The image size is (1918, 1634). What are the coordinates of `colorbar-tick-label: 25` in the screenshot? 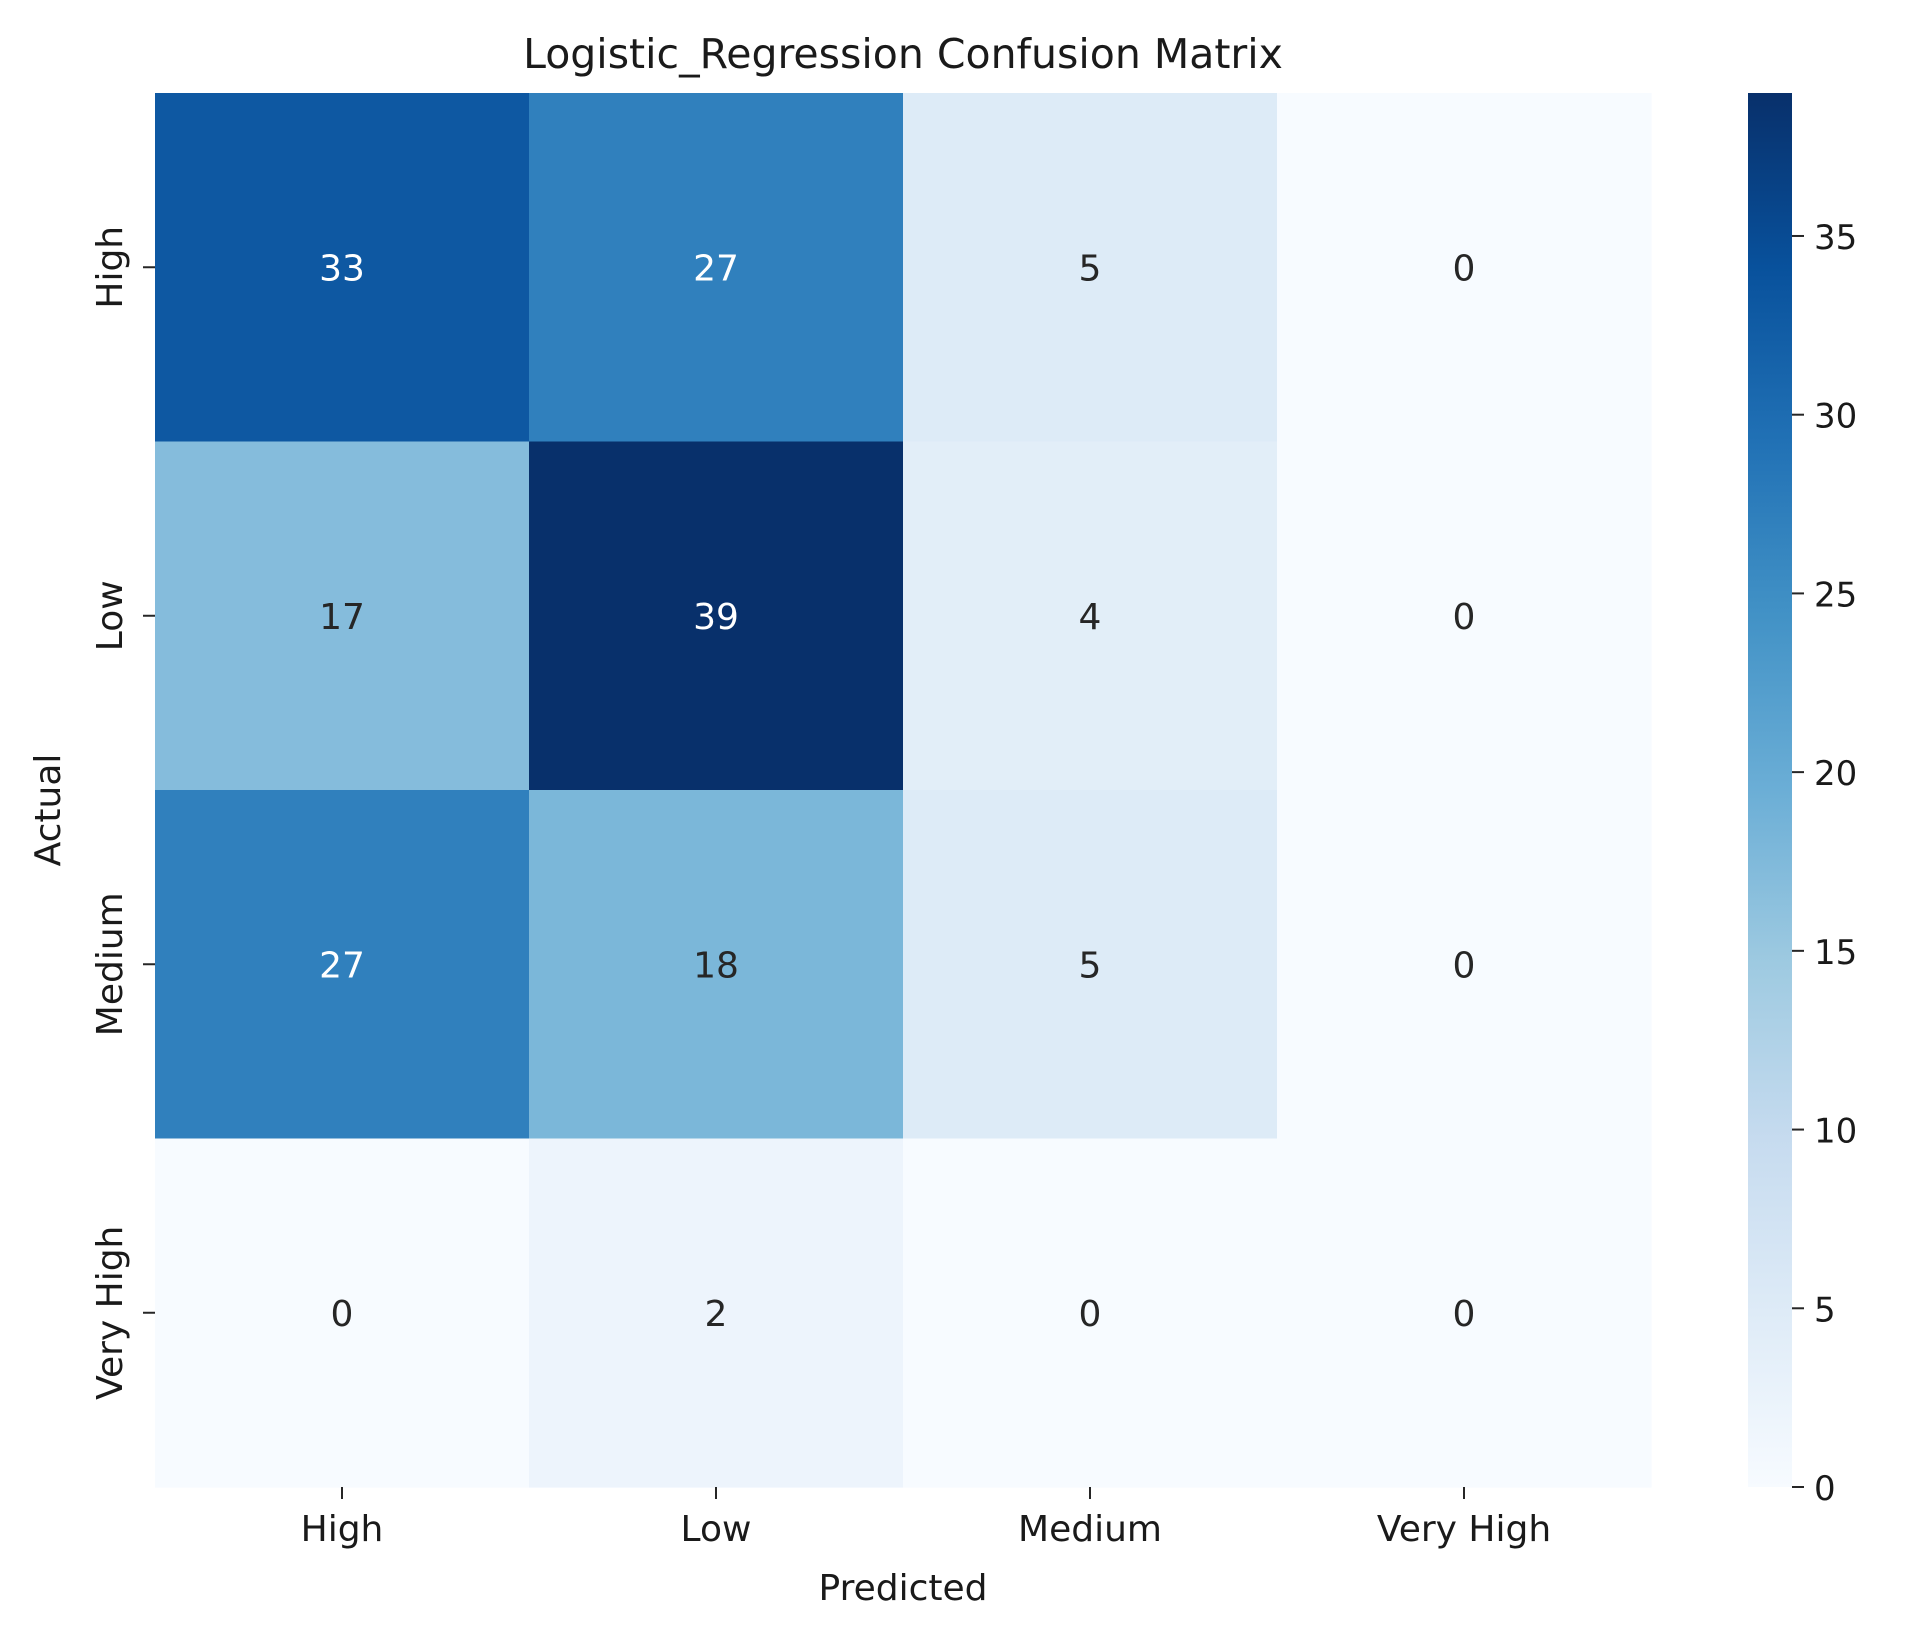 It's located at (1835, 595).